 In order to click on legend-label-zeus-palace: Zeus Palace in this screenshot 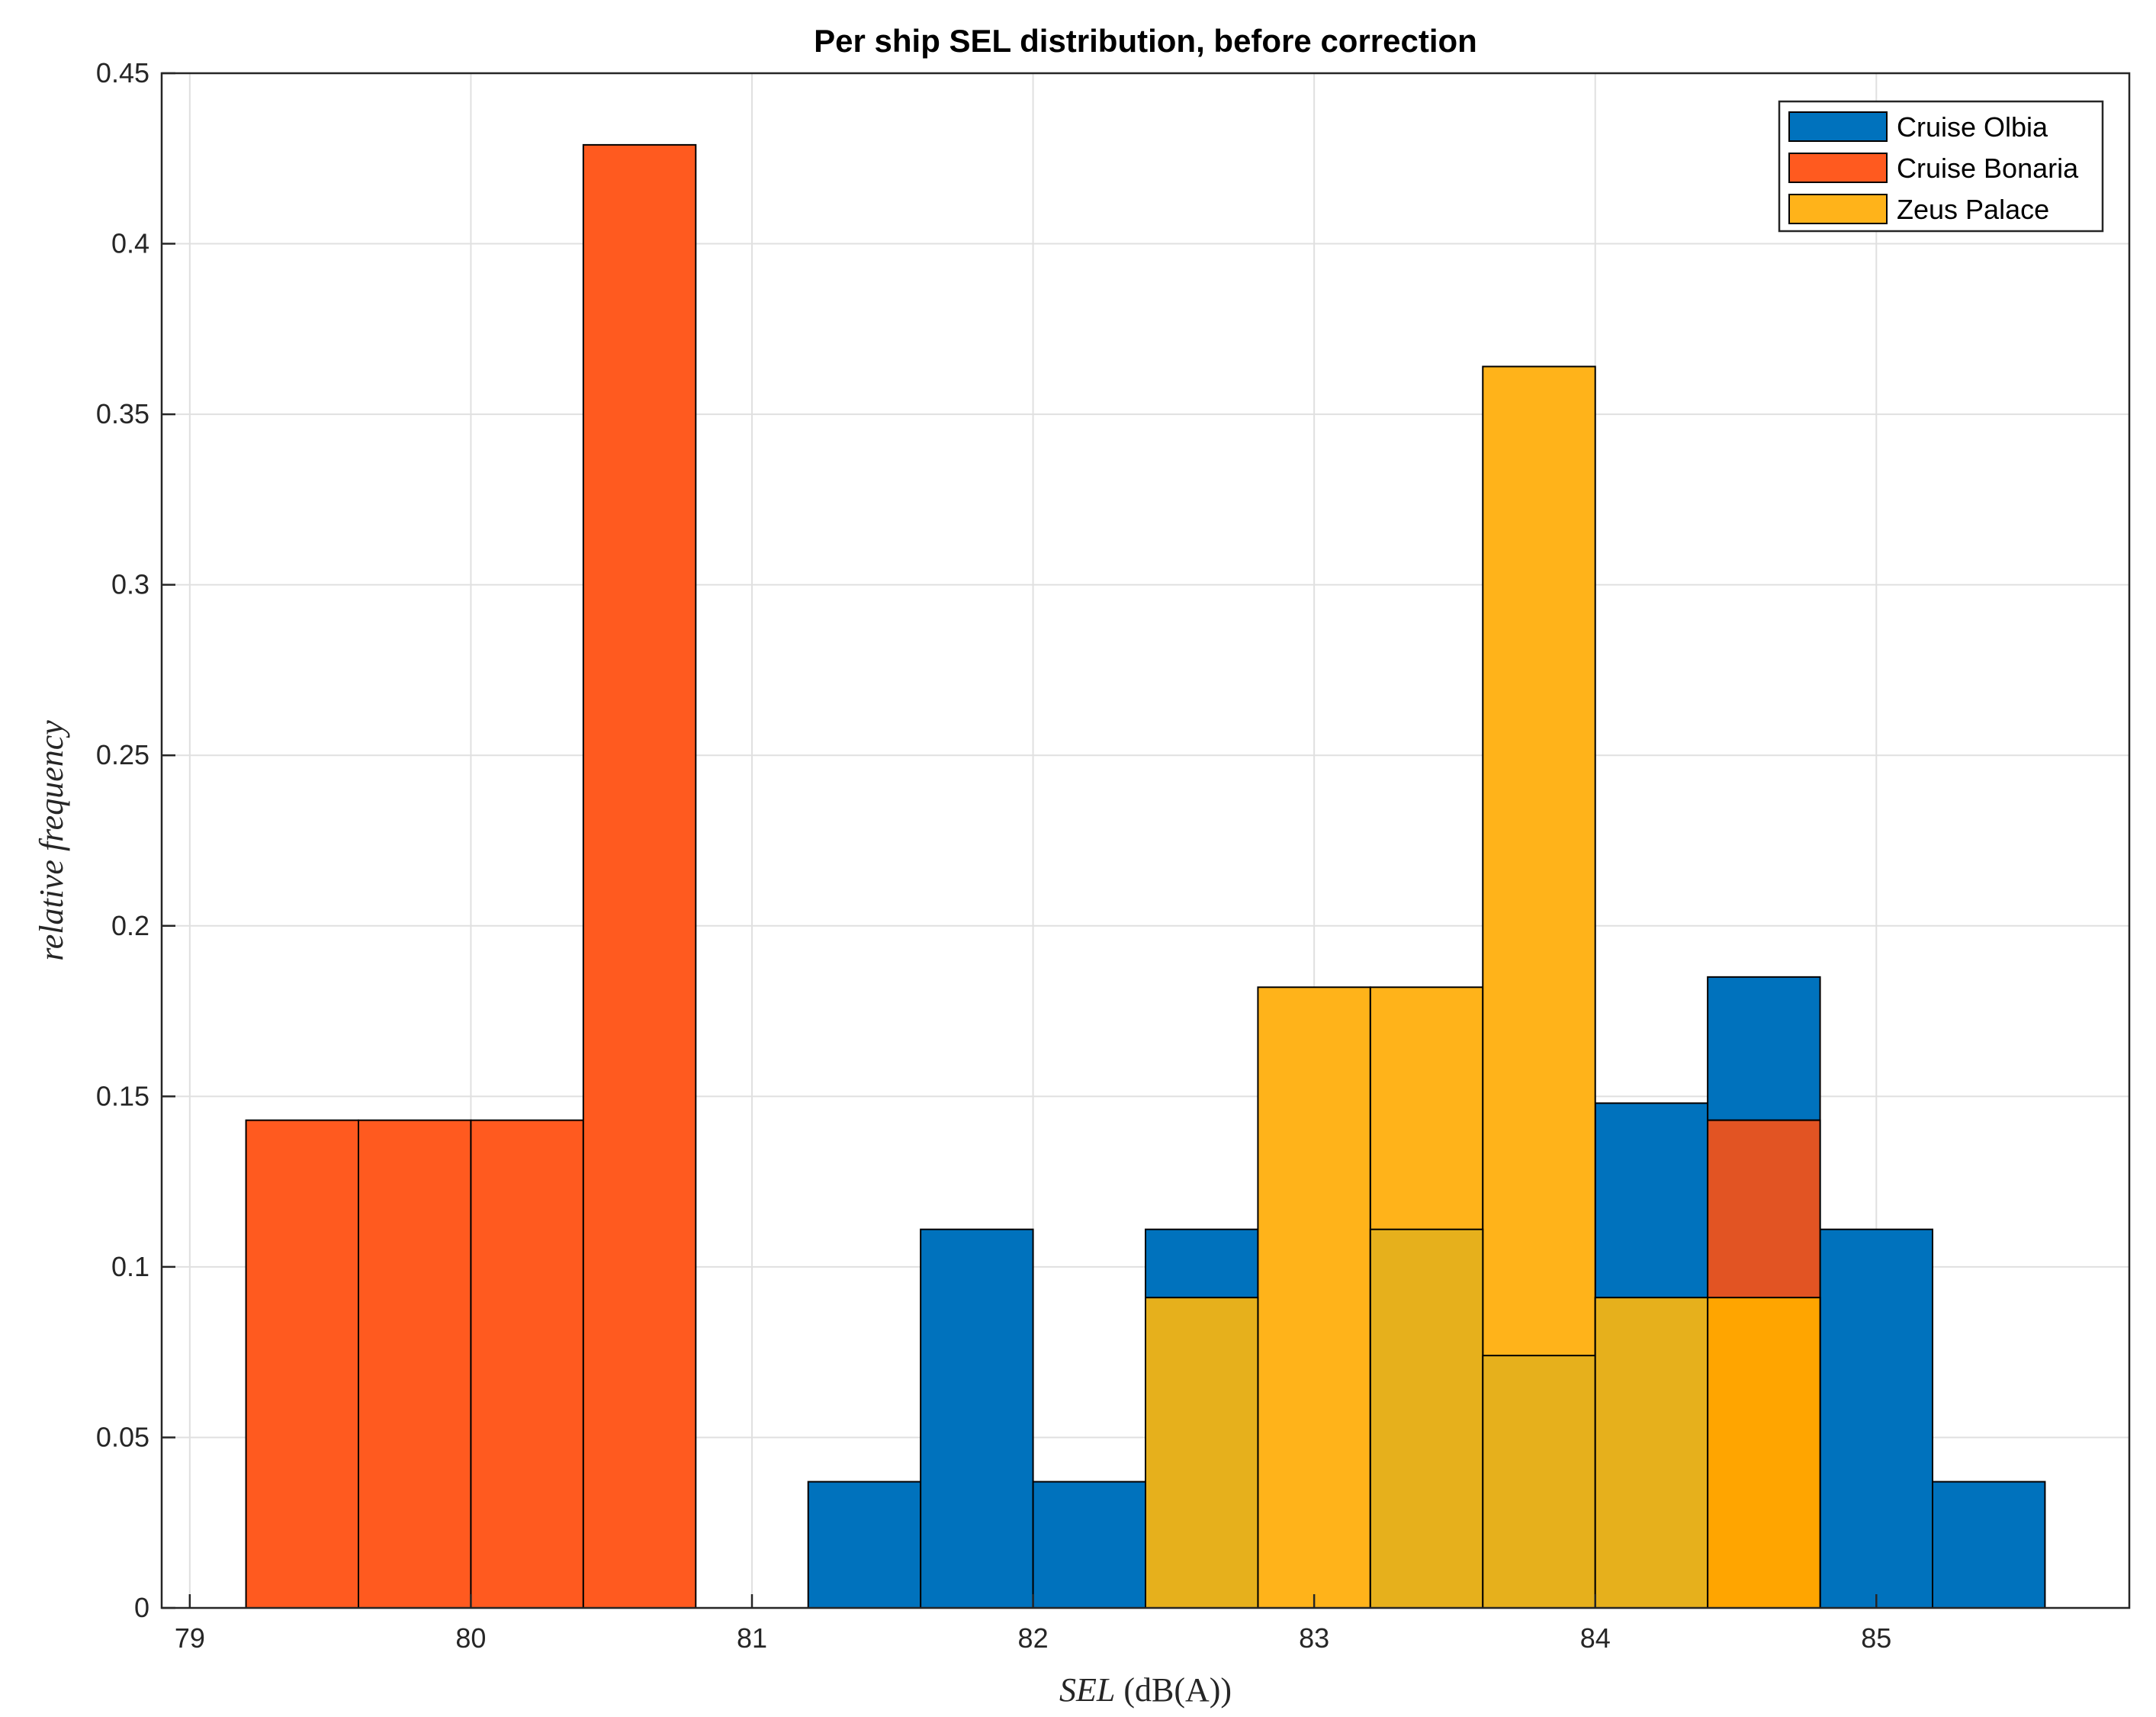, I will do `click(1973, 210)`.